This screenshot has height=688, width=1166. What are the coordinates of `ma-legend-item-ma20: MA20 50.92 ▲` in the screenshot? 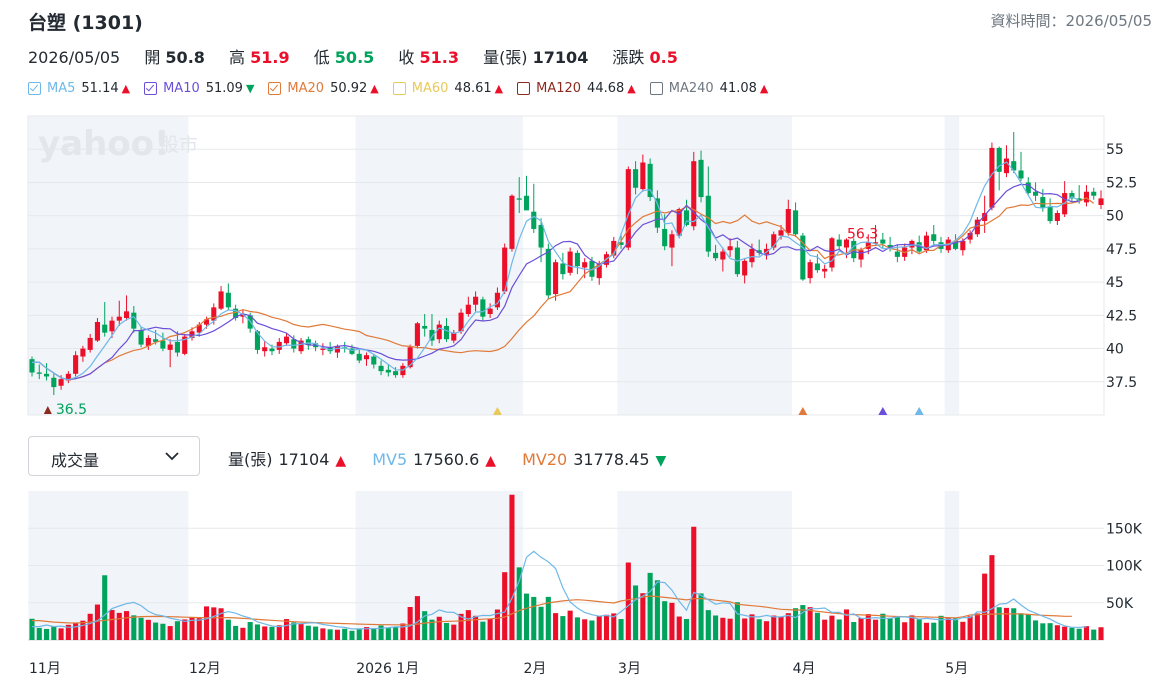 It's located at (323, 88).